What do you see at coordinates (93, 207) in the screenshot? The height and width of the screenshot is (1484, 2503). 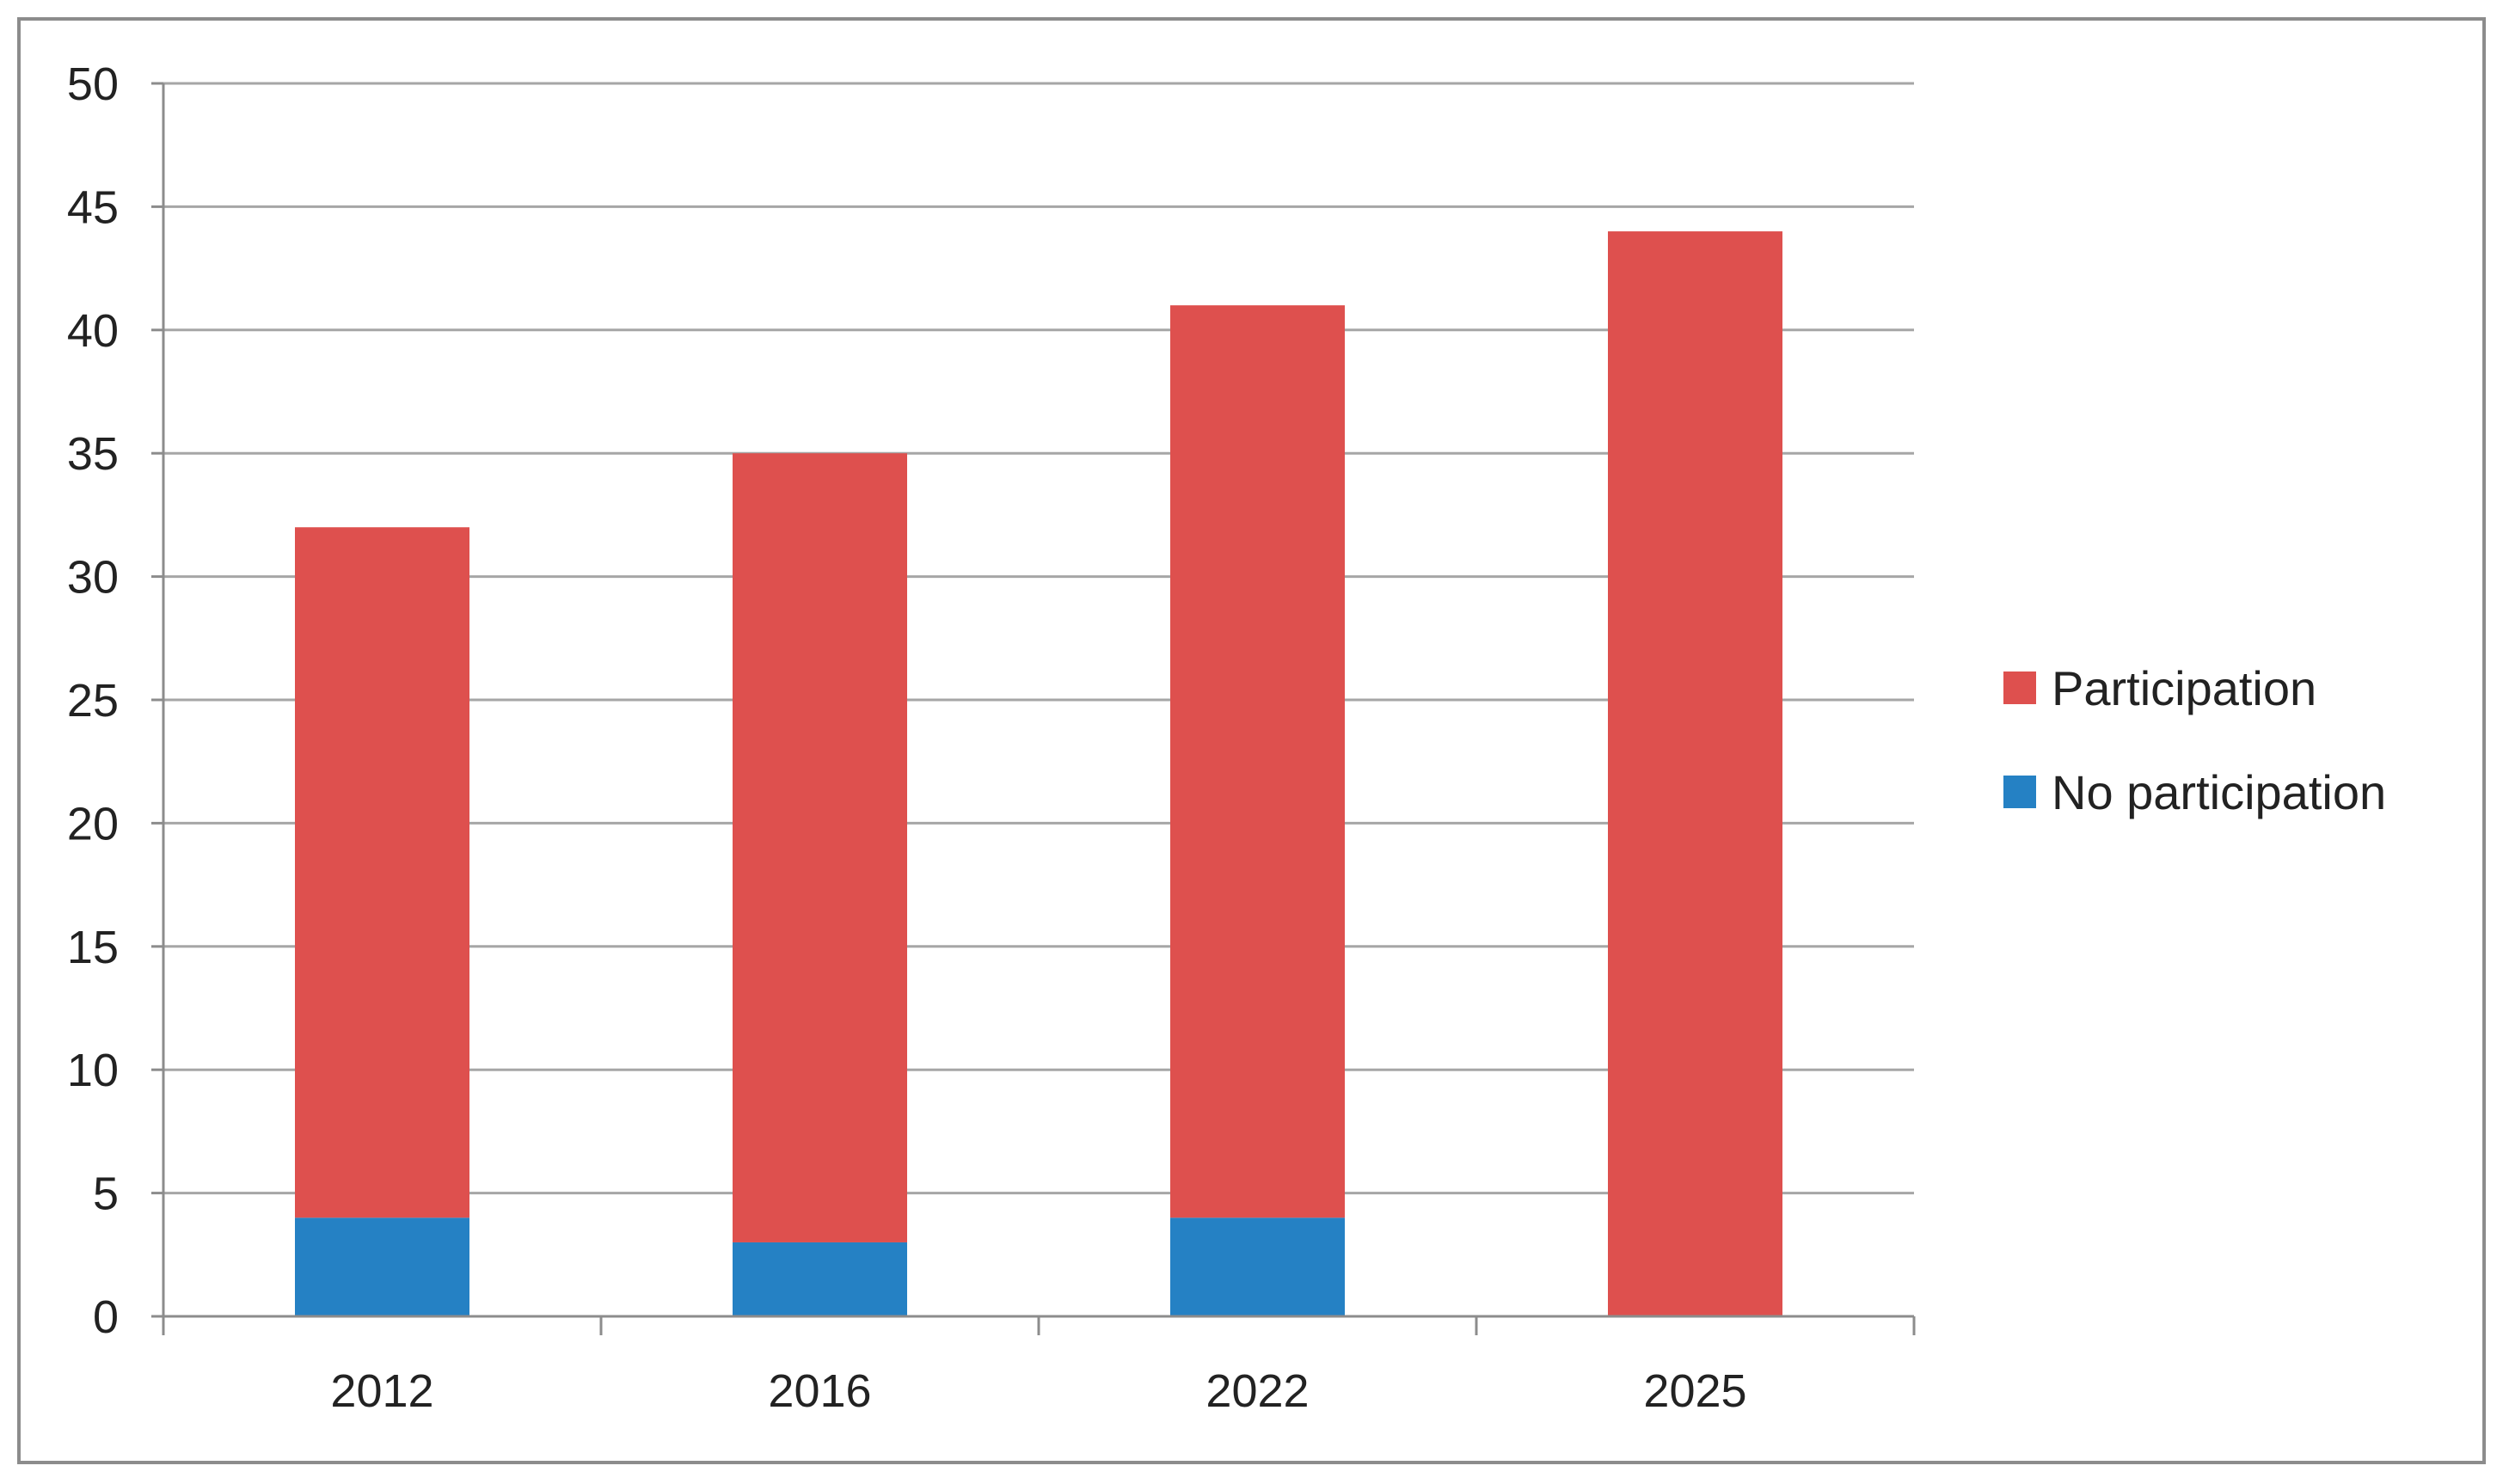 I see `y-tick-label: 45` at bounding box center [93, 207].